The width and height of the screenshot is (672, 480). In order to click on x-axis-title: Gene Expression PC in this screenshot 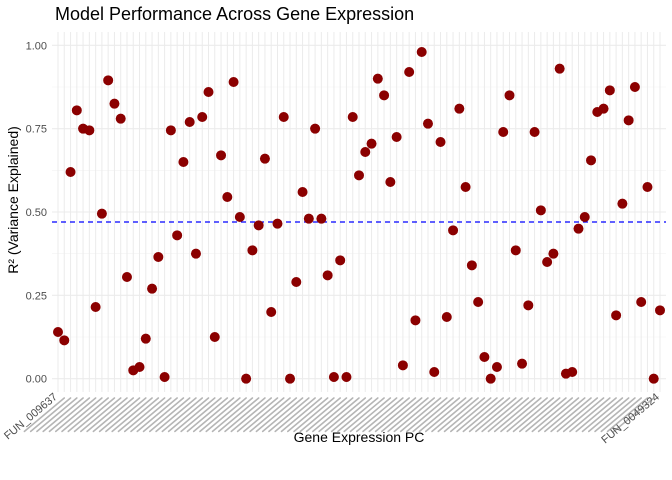, I will do `click(359, 437)`.